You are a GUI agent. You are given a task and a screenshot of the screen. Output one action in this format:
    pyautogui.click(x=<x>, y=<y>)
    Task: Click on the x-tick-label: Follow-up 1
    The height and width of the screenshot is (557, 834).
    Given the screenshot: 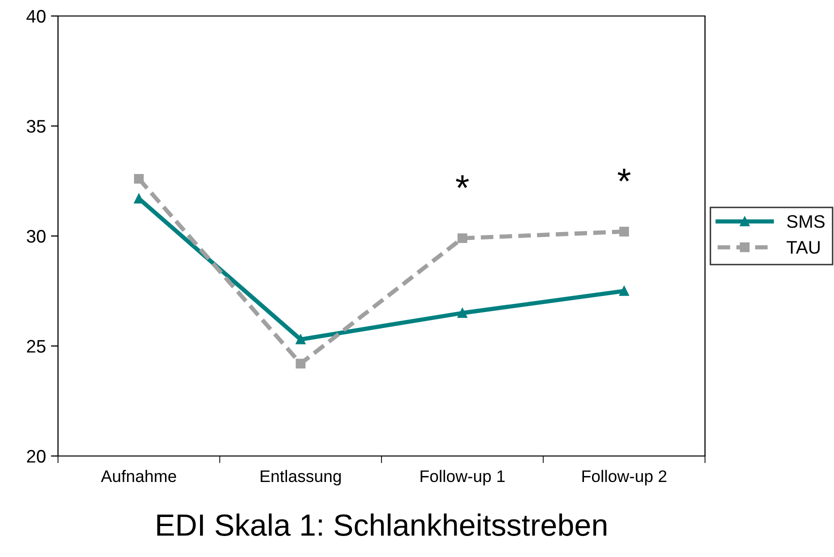 What is the action you would take?
    pyautogui.click(x=462, y=478)
    